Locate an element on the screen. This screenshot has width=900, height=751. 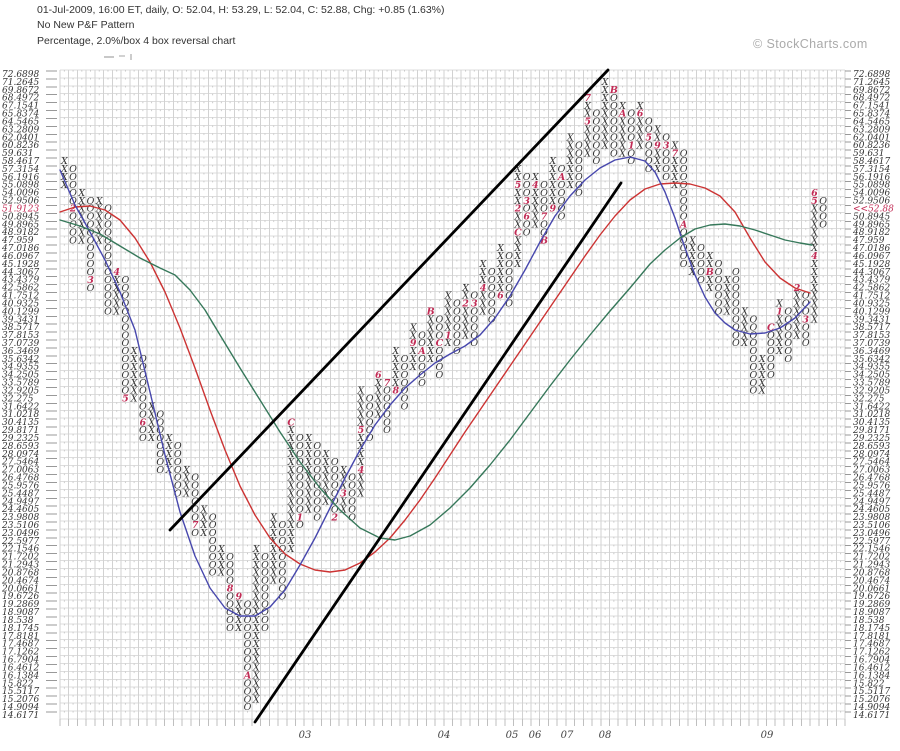
left-price-label: 15.5117 is located at coordinates (20, 692).